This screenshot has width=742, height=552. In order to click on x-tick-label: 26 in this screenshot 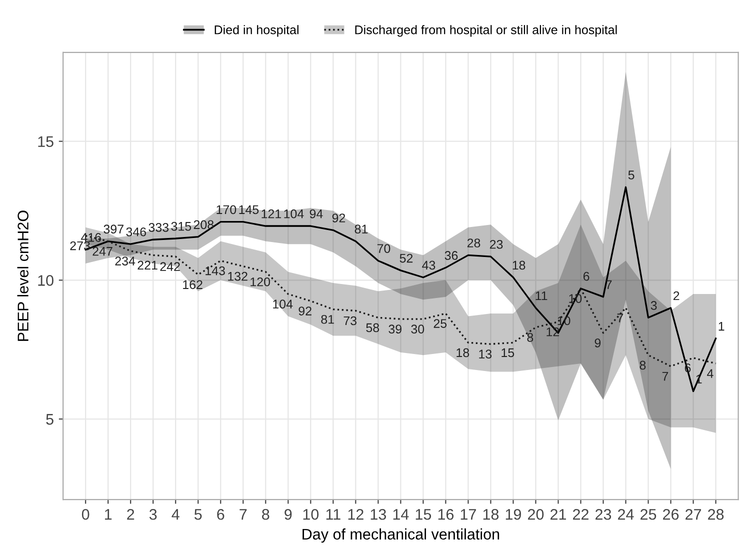, I will do `click(671, 514)`.